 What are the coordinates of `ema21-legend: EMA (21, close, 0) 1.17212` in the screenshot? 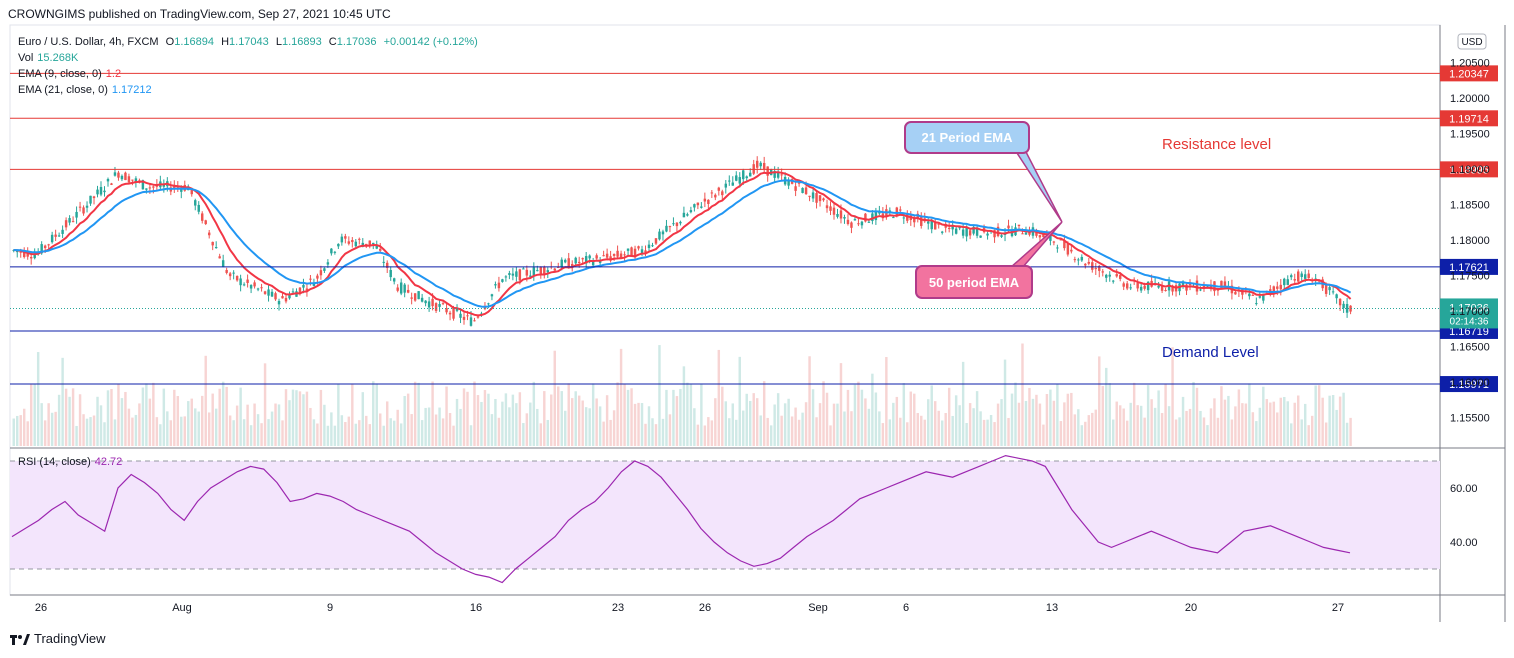 It's located at (87, 90).